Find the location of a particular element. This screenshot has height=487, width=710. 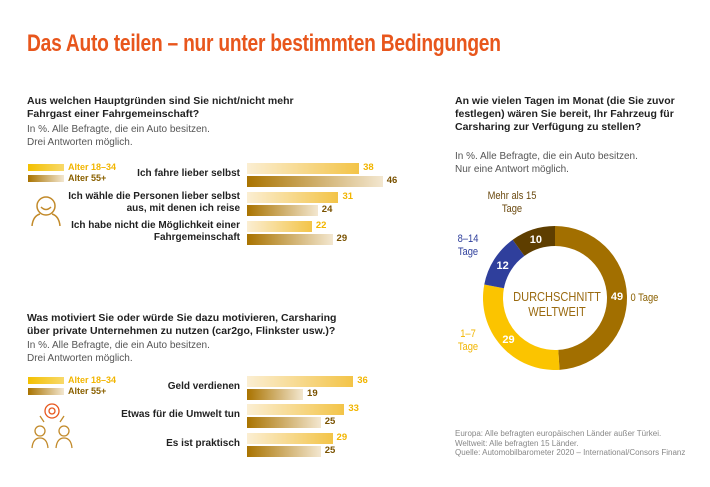

bar-value-label: 33 is located at coordinates (353, 408).